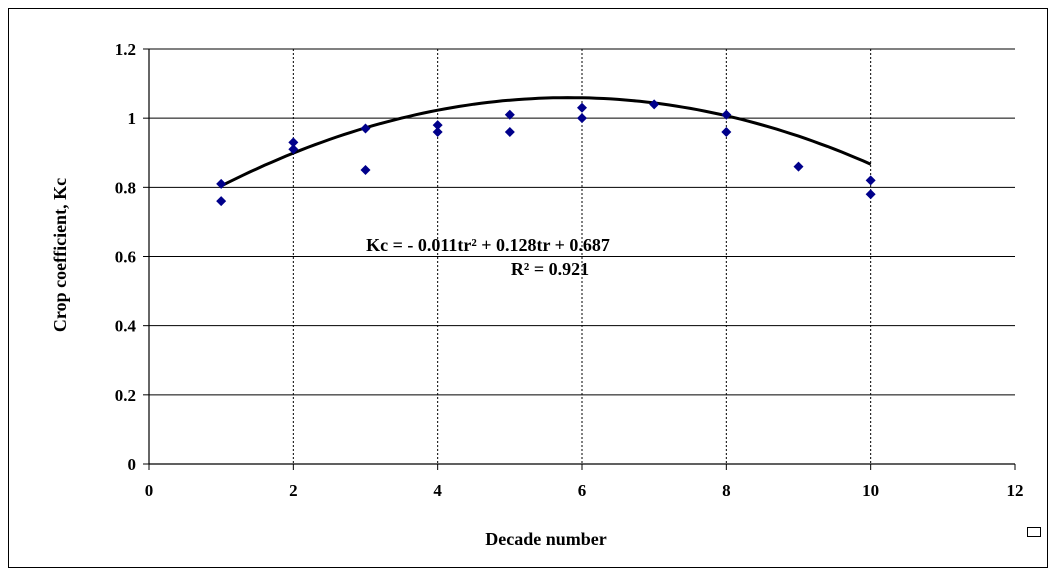 The image size is (1057, 575). I want to click on x-tick-label: 2, so click(293, 490).